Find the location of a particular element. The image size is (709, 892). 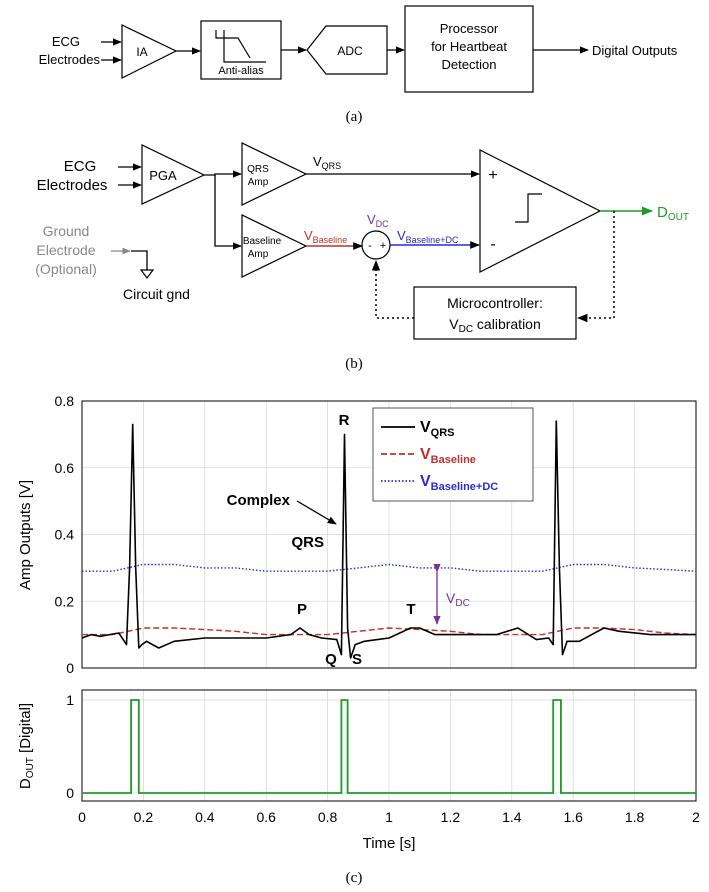

b-qrs-amp-label-1: QRS is located at coordinates (258, 169).